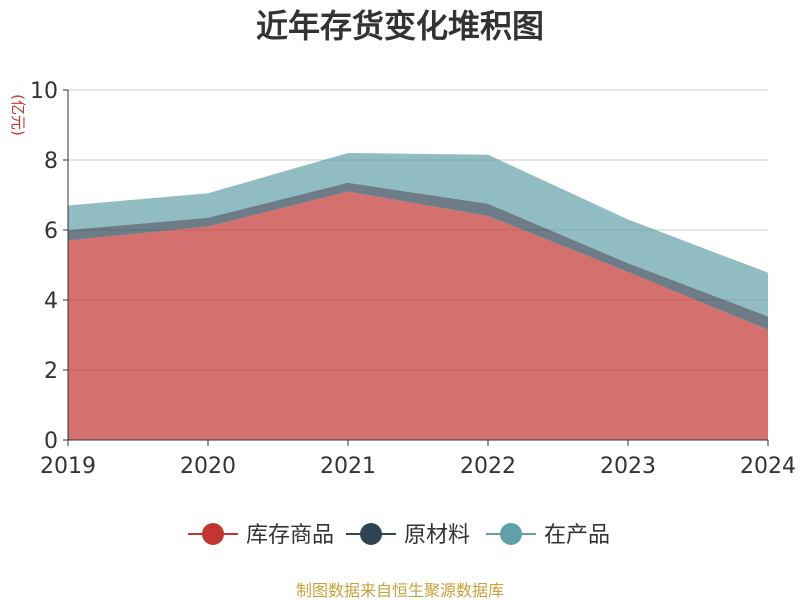 This screenshot has width=800, height=600. What do you see at coordinates (208, 466) in the screenshot?
I see `x-tick-label: 2020` at bounding box center [208, 466].